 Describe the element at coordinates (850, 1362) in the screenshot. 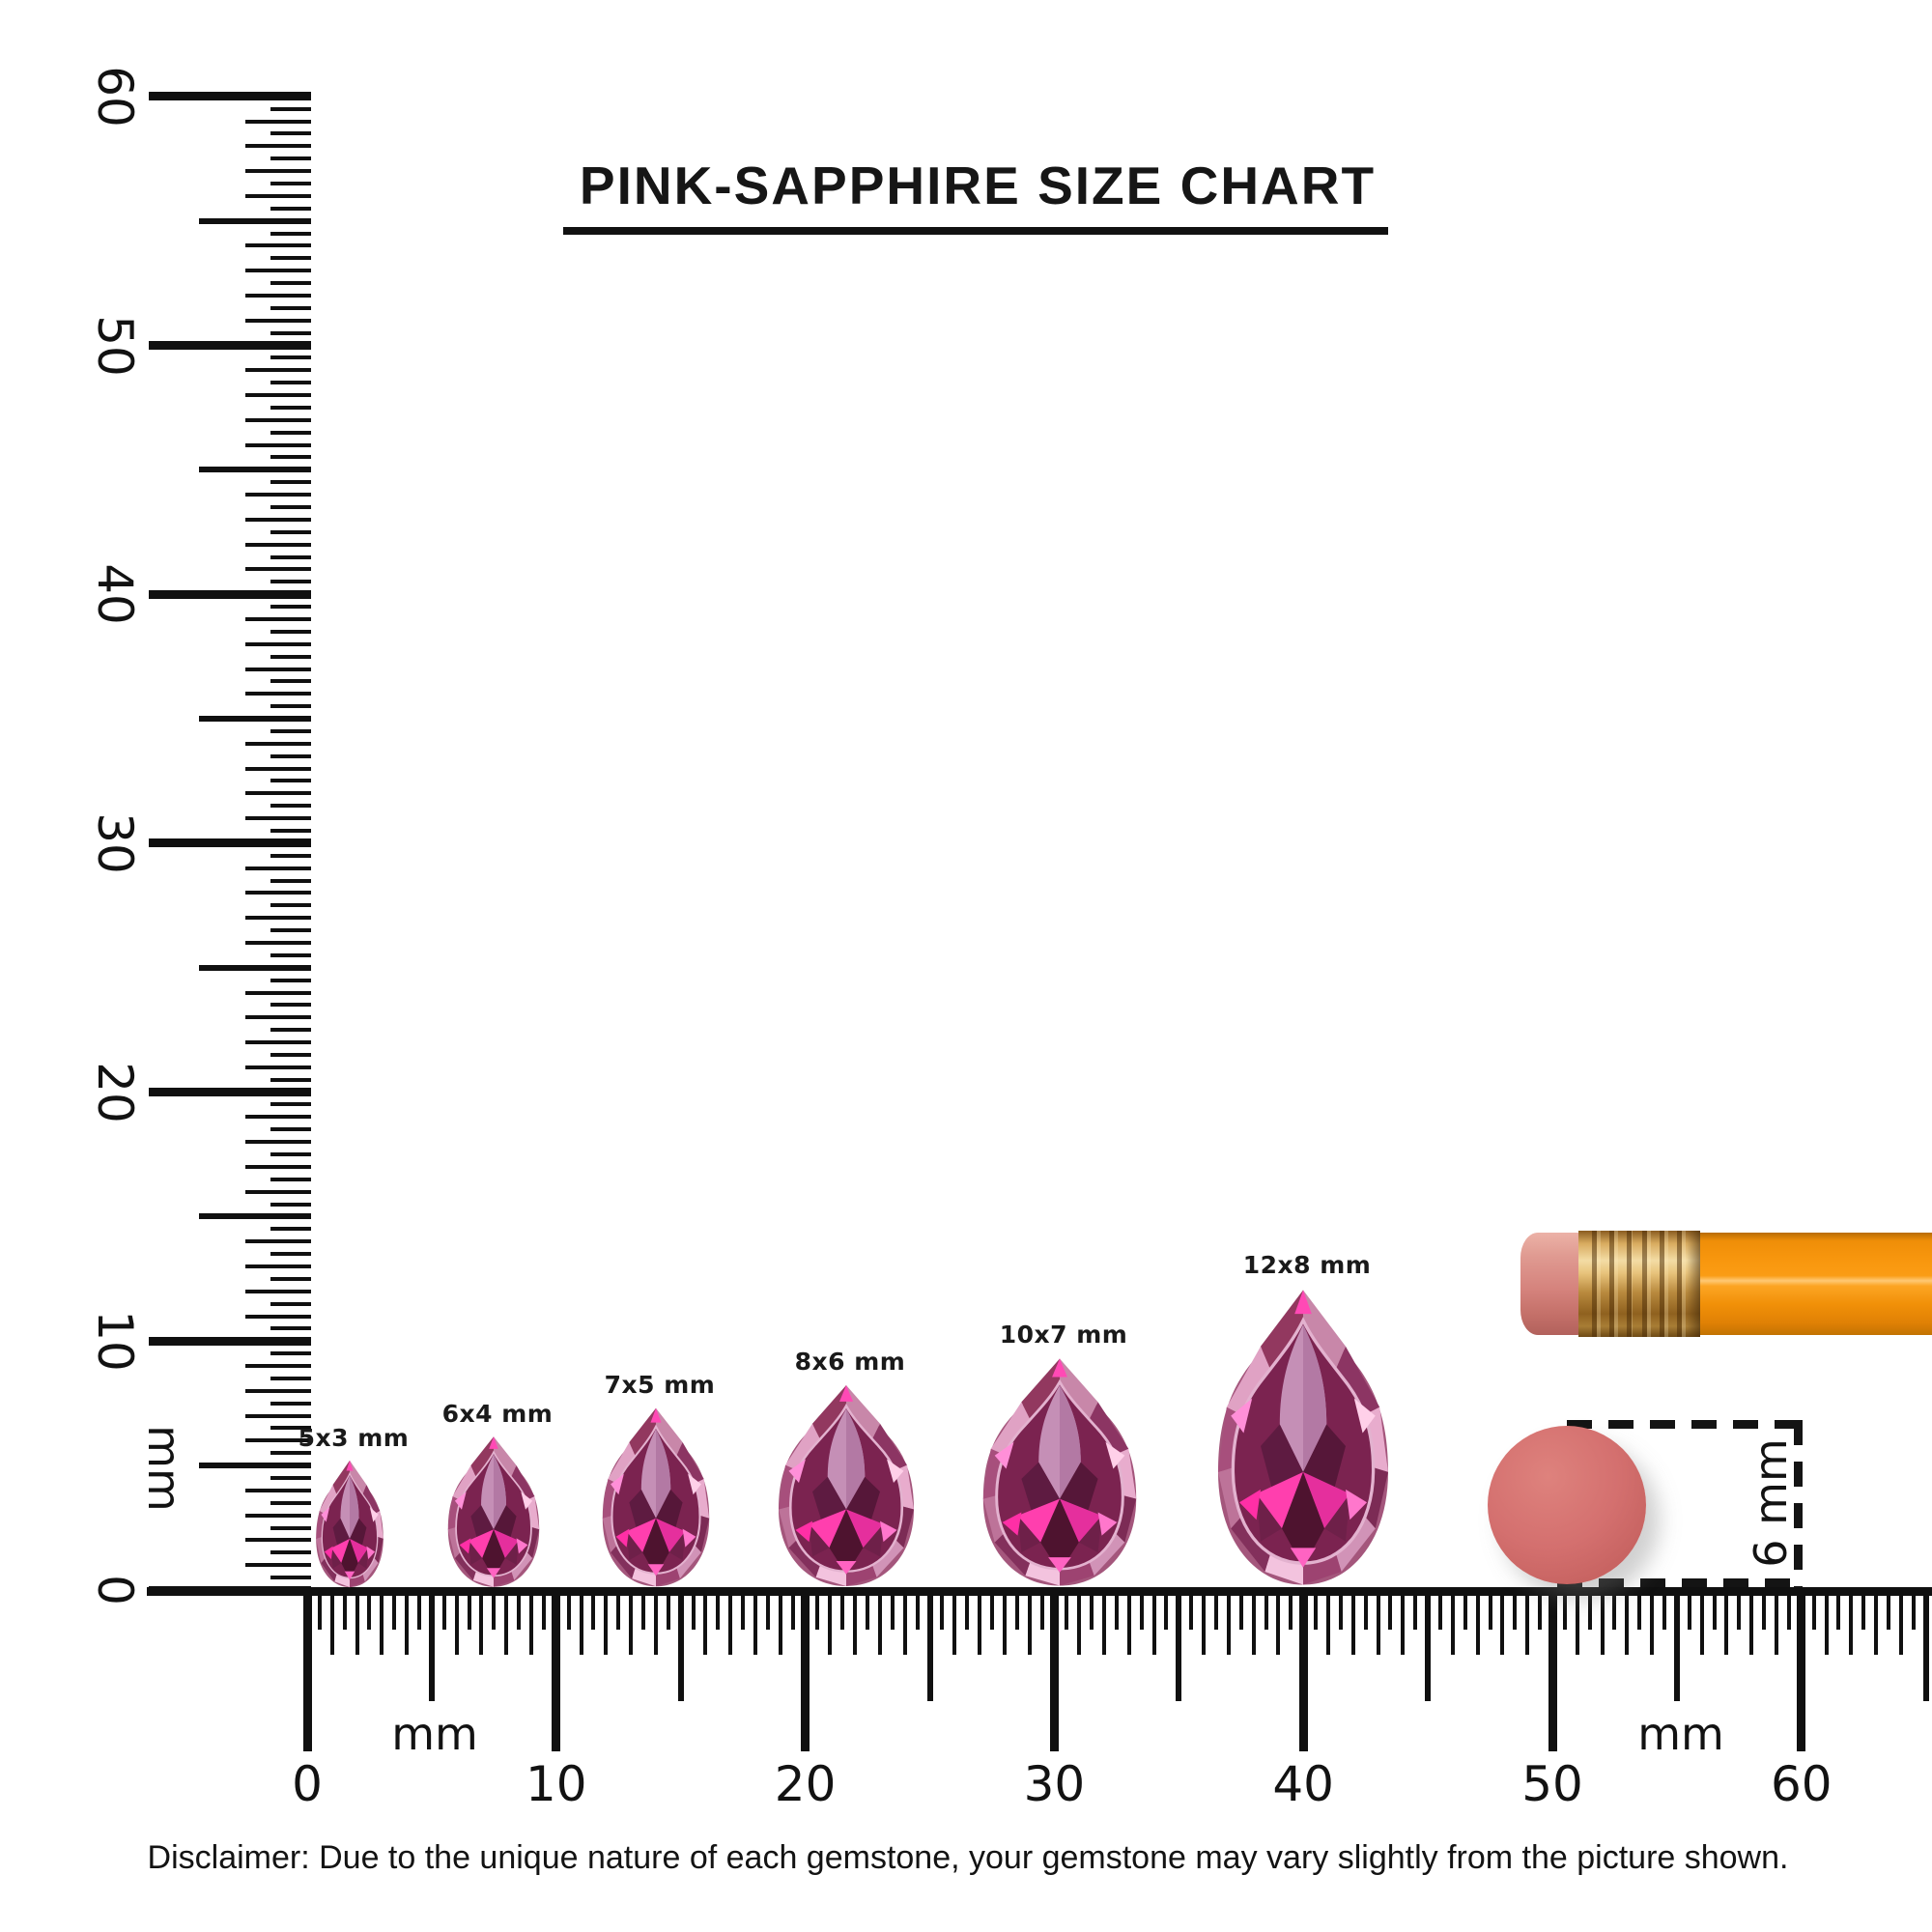

I see `gem-size-label: 8x6 mm` at that location.